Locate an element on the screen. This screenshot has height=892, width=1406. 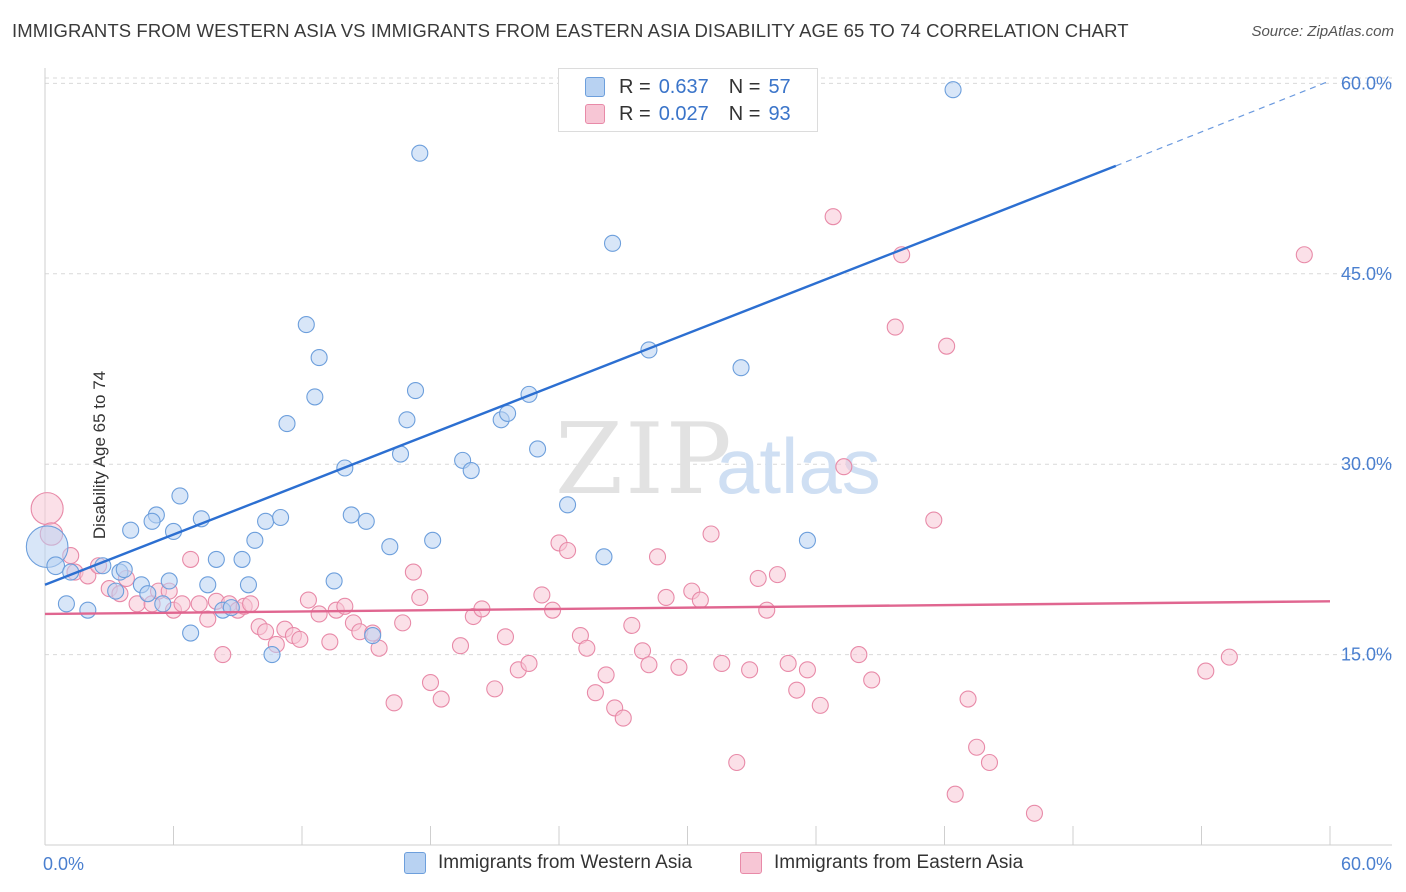
western-swatch is located at coordinates (595, 87).